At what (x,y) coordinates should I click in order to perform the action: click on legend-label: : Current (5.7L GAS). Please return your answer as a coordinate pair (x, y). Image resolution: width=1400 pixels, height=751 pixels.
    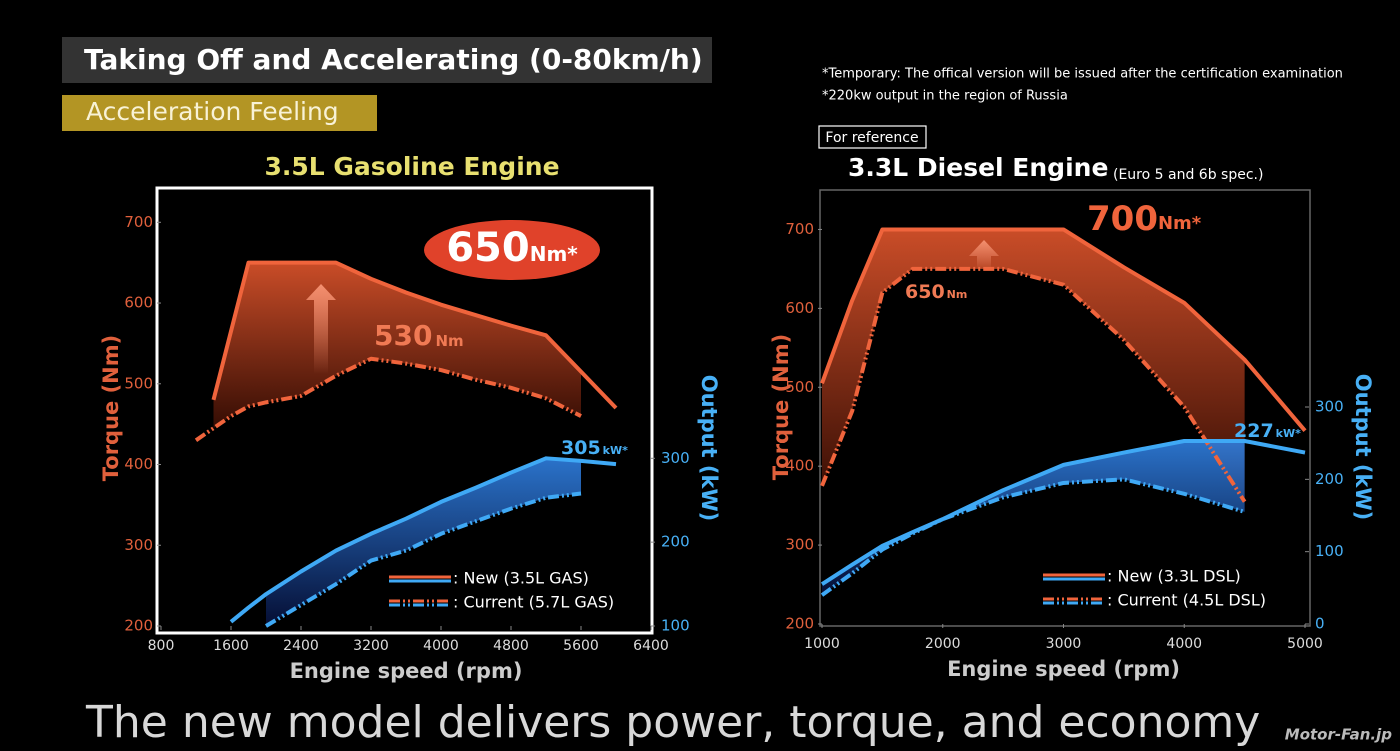
    Looking at the image, I should click on (533, 602).